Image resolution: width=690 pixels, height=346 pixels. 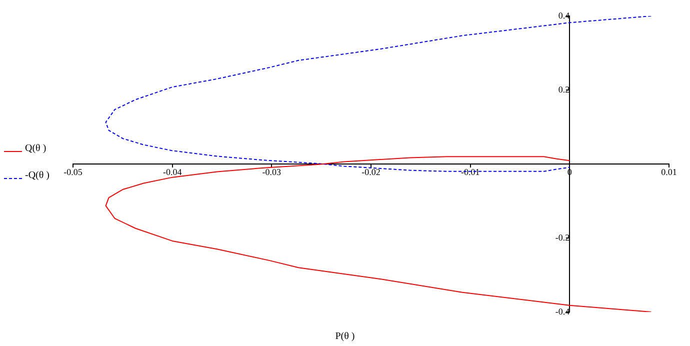 I want to click on x-axis-title: P(θ ), so click(x=345, y=336).